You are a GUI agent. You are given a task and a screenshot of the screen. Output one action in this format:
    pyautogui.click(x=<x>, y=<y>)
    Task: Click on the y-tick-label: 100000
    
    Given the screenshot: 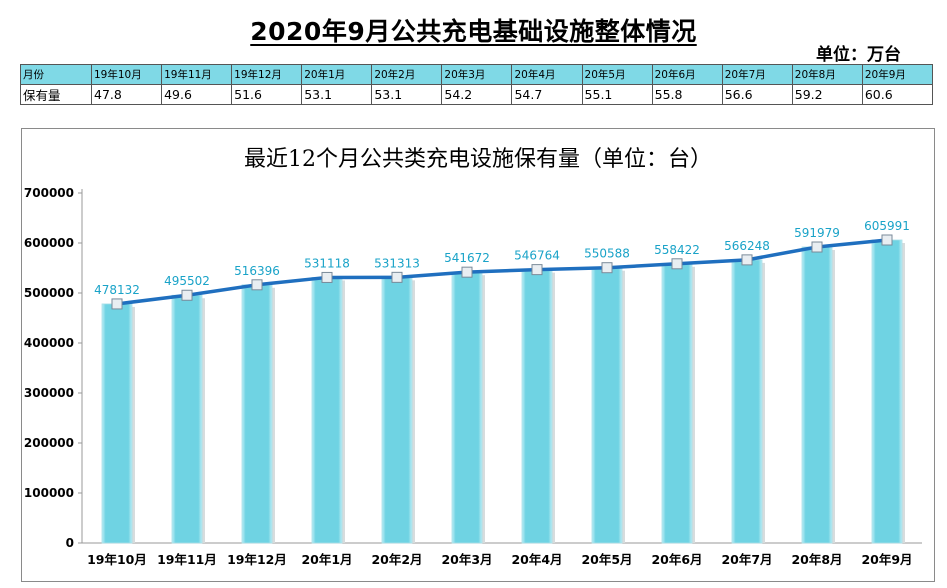 What is the action you would take?
    pyautogui.click(x=49, y=493)
    